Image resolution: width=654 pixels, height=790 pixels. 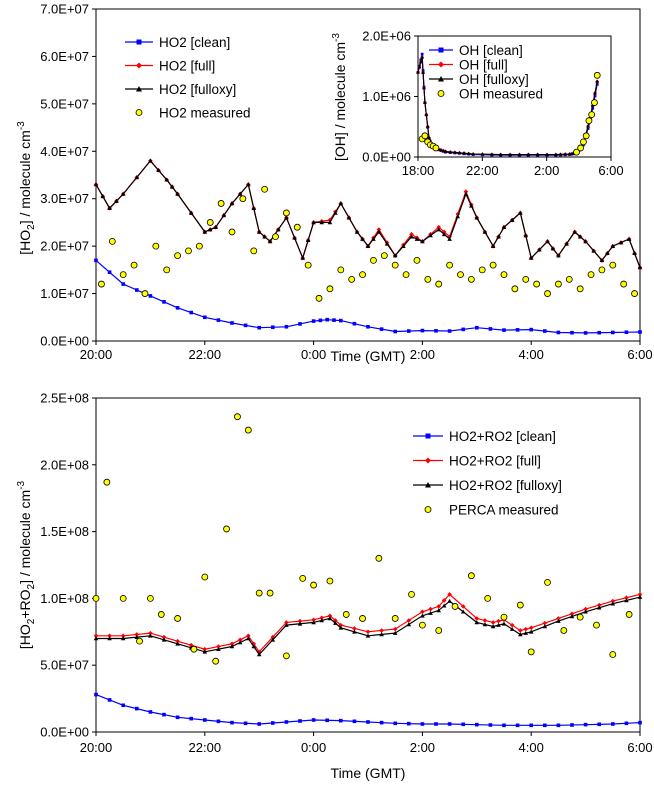 I want to click on inset-series, so click(x=508, y=104).